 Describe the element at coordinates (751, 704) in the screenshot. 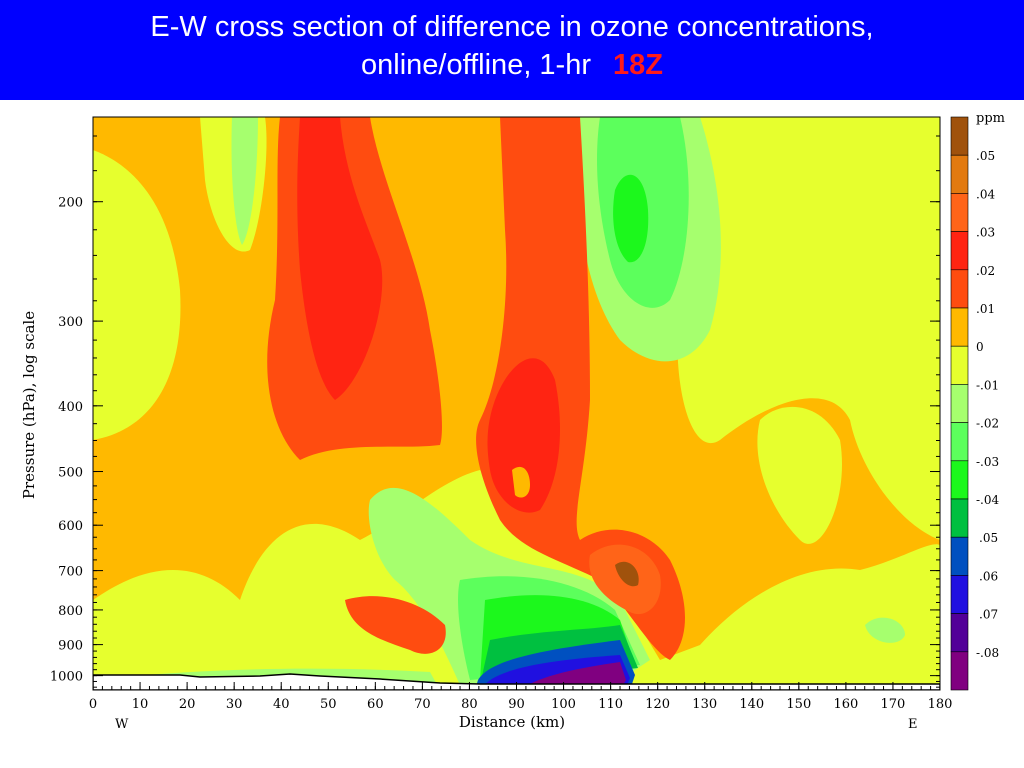

I see `x-tick-label: 140` at that location.